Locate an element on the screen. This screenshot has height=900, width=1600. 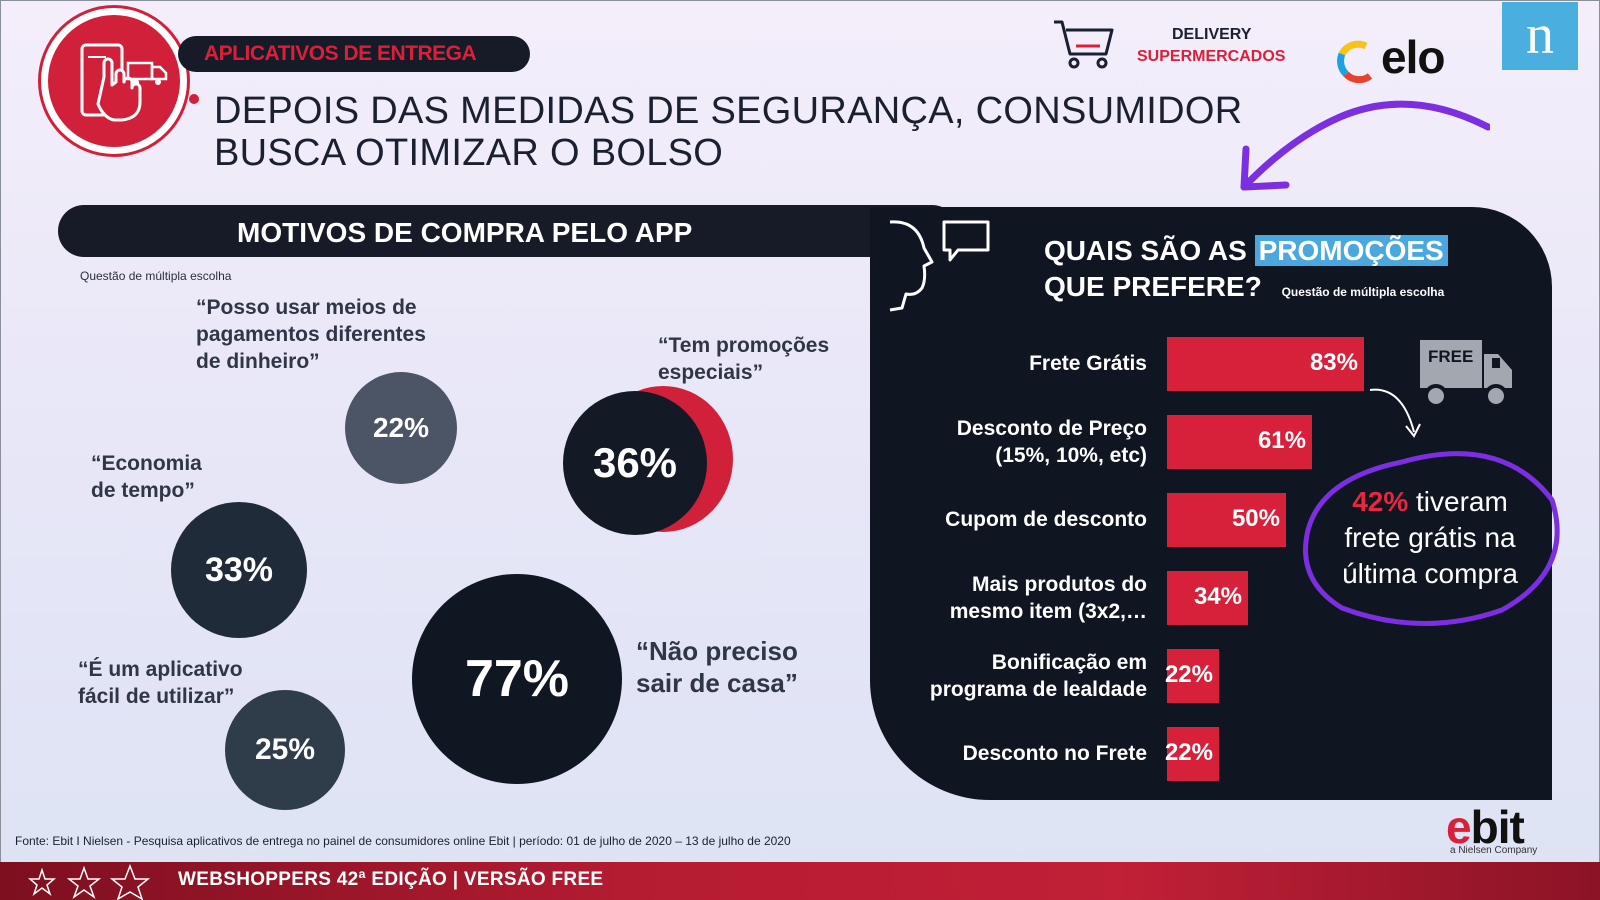
free-badge-label: FREE is located at coordinates (1450, 356).